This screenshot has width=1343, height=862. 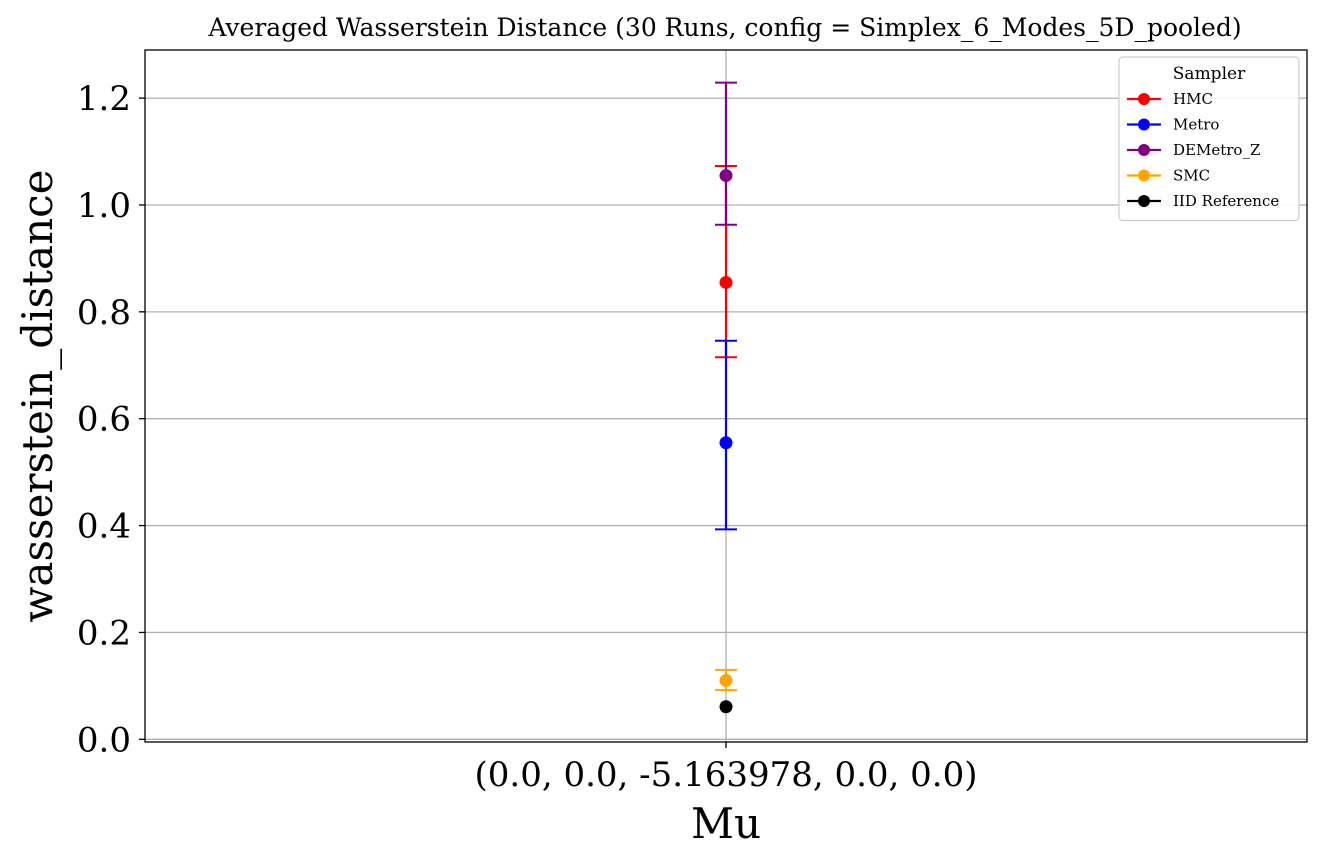 What do you see at coordinates (1193, 99) in the screenshot?
I see `legend-label: HMC` at bounding box center [1193, 99].